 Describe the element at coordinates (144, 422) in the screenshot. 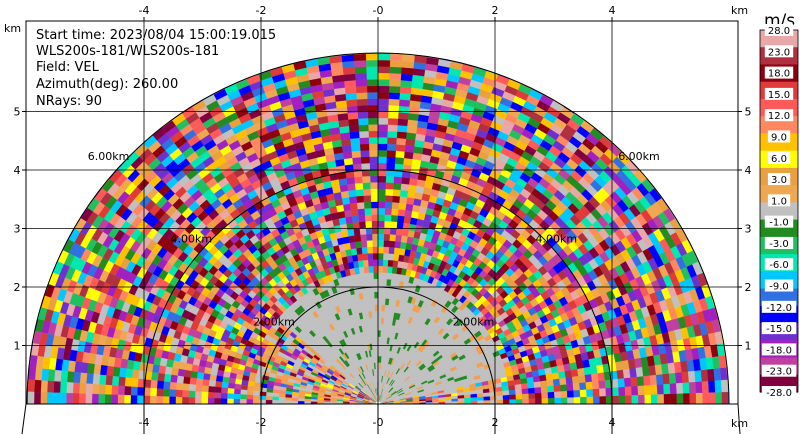

I see `x-tick-label: -4` at that location.